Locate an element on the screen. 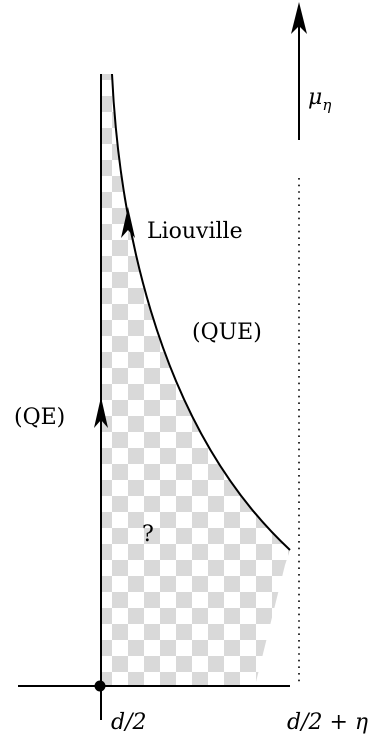 The height and width of the screenshot is (734, 392). unknown-region-label: ? is located at coordinates (148, 534).